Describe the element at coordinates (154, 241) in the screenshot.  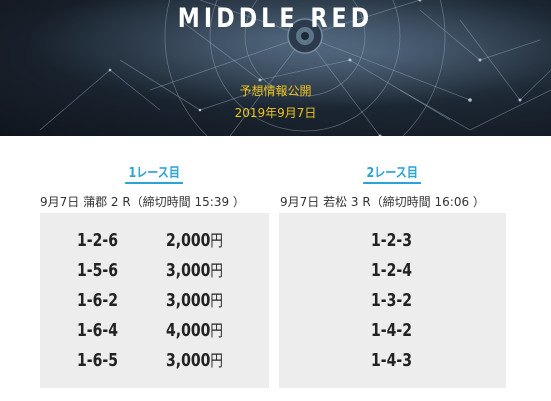
I see `pick-row: 1-2-6 2,000円` at that location.